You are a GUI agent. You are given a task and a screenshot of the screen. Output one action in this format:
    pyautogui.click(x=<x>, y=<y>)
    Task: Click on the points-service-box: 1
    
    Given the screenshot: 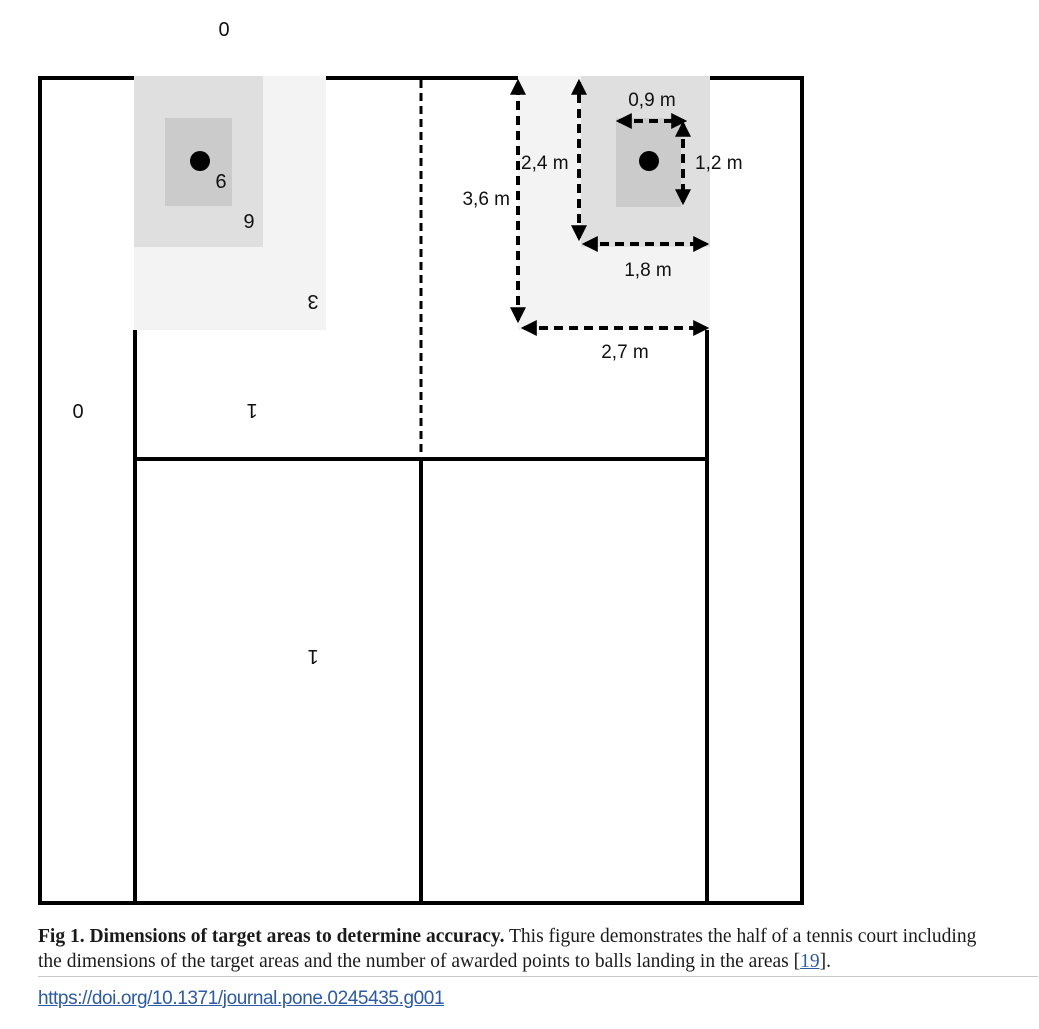 What is the action you would take?
    pyautogui.click(x=251, y=410)
    